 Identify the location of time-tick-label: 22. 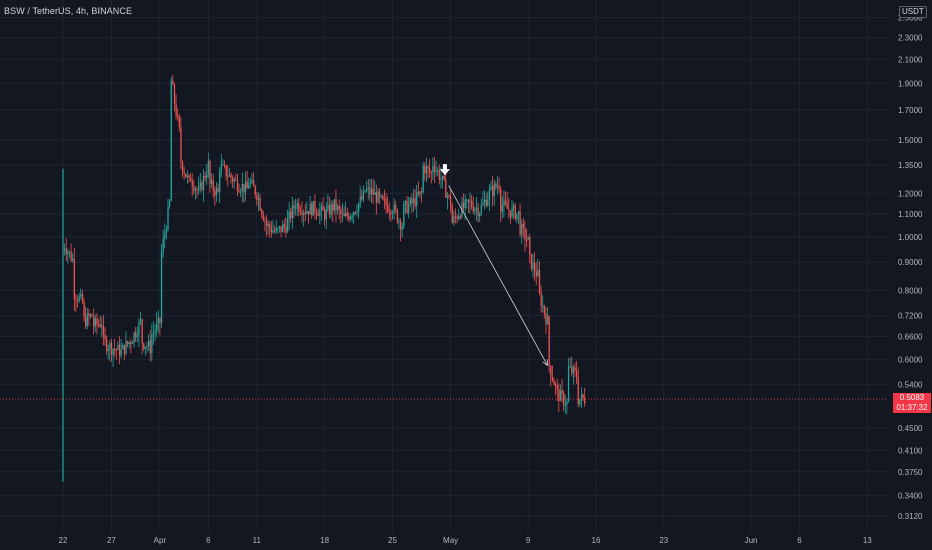
(63, 540).